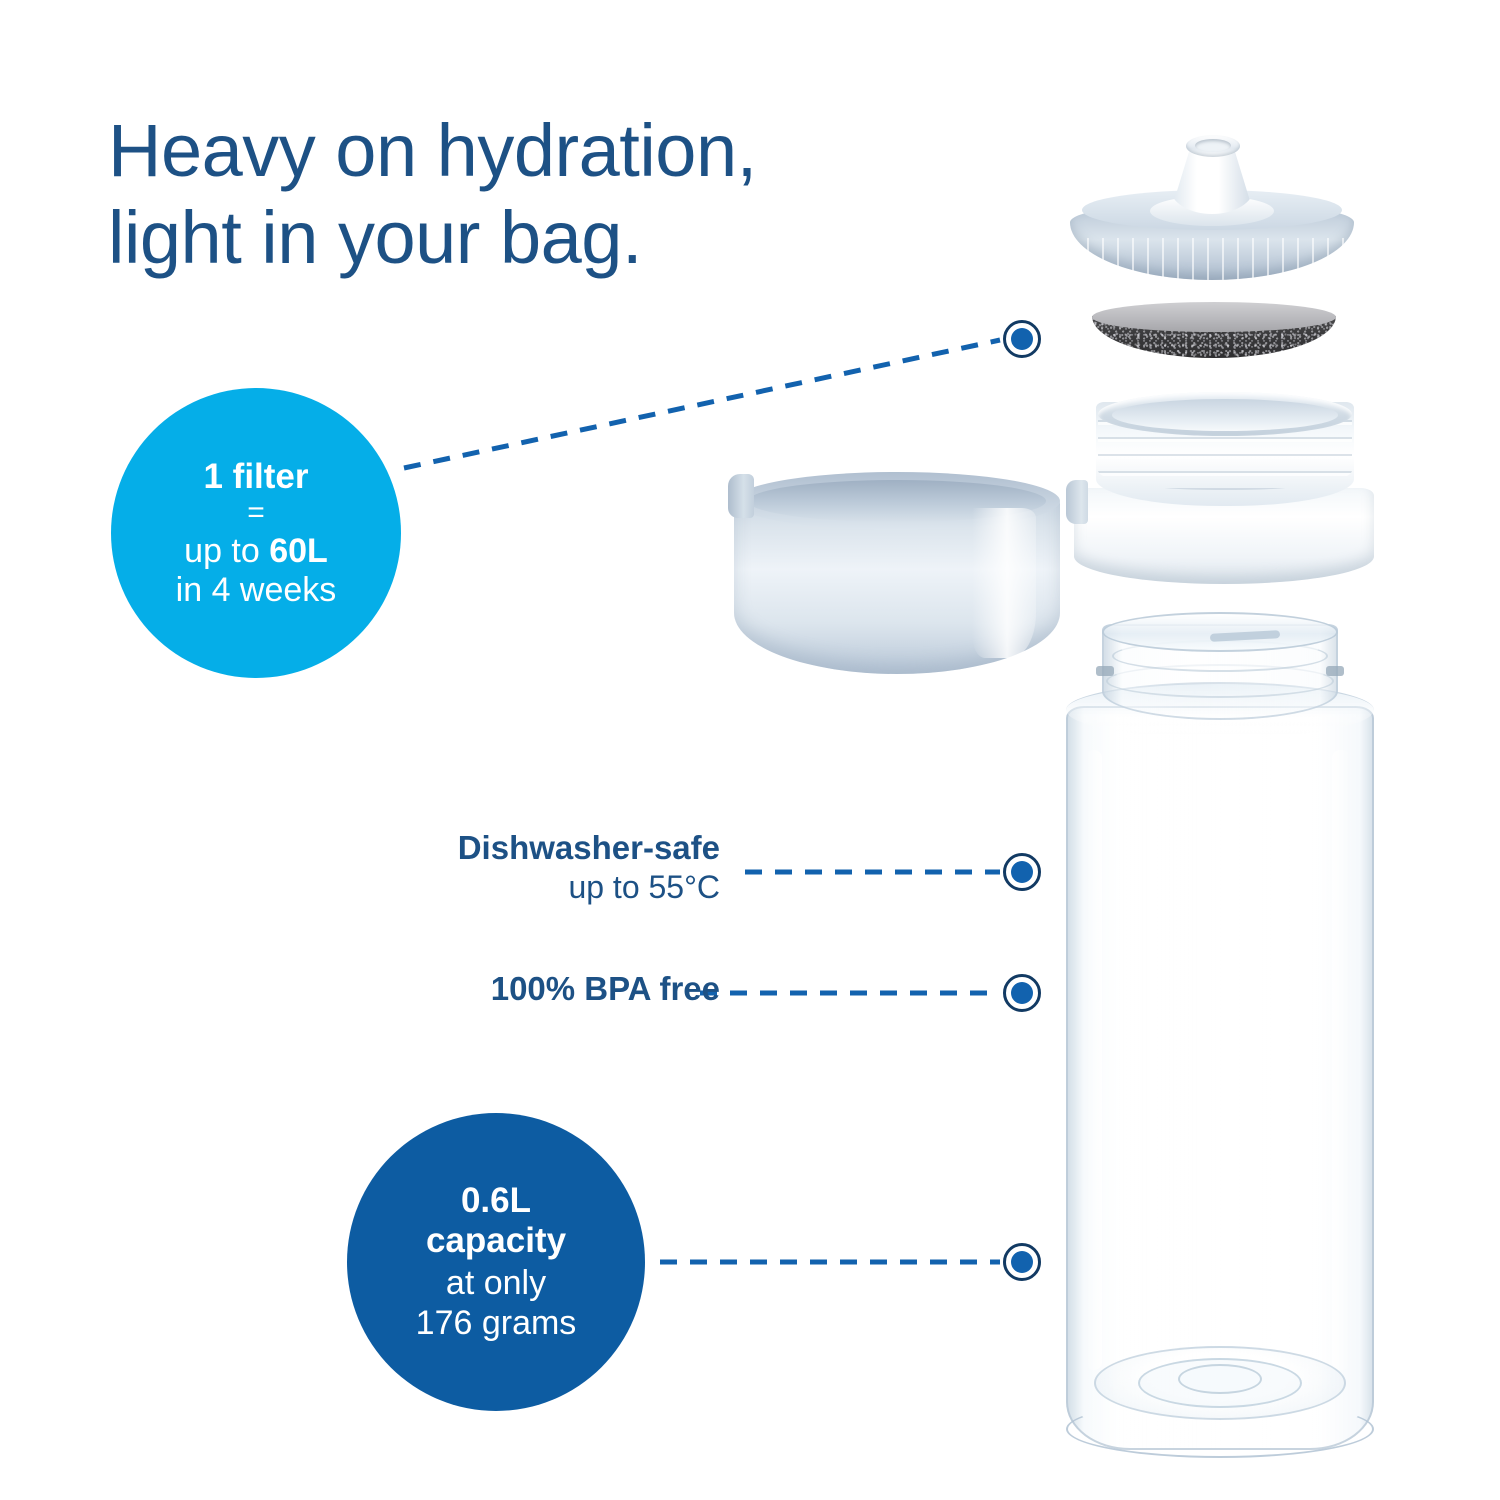 The height and width of the screenshot is (1500, 1500). What do you see at coordinates (1220, 1429) in the screenshot?
I see `bottle-bottom-edge` at bounding box center [1220, 1429].